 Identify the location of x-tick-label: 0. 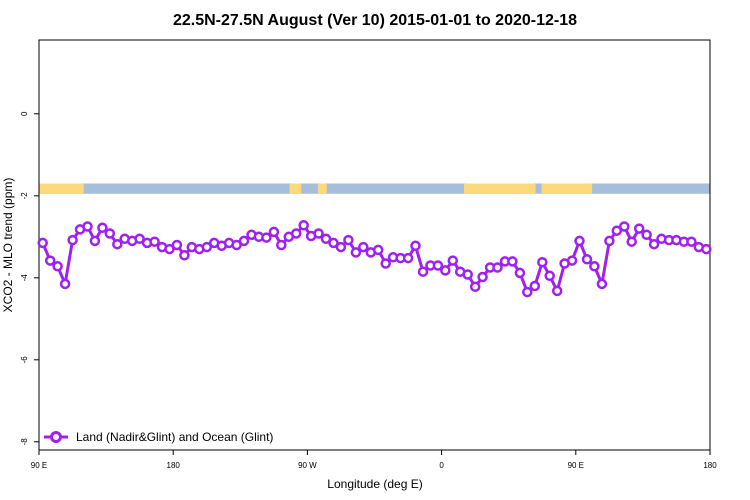
(441, 465).